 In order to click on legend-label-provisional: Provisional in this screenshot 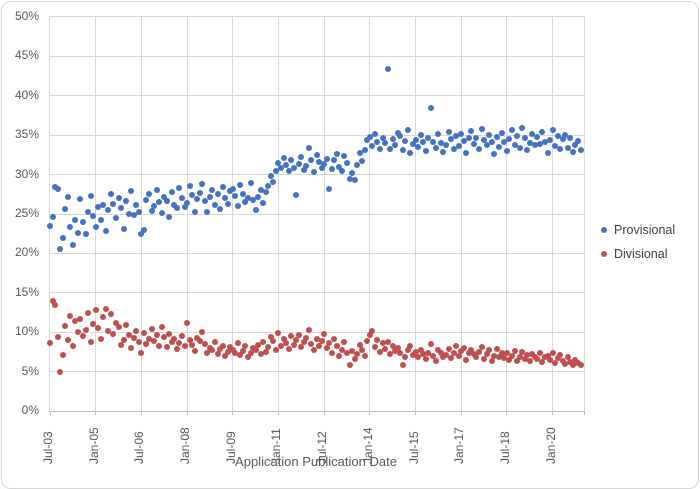, I will do `click(645, 230)`.